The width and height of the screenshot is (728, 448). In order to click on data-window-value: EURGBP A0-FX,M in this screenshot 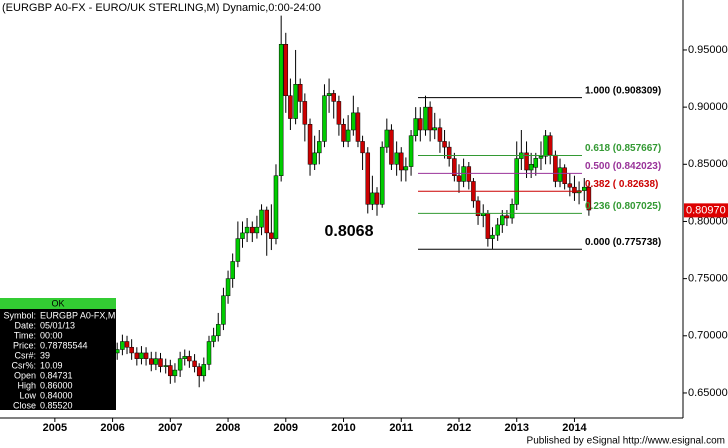, I will do `click(77, 315)`.